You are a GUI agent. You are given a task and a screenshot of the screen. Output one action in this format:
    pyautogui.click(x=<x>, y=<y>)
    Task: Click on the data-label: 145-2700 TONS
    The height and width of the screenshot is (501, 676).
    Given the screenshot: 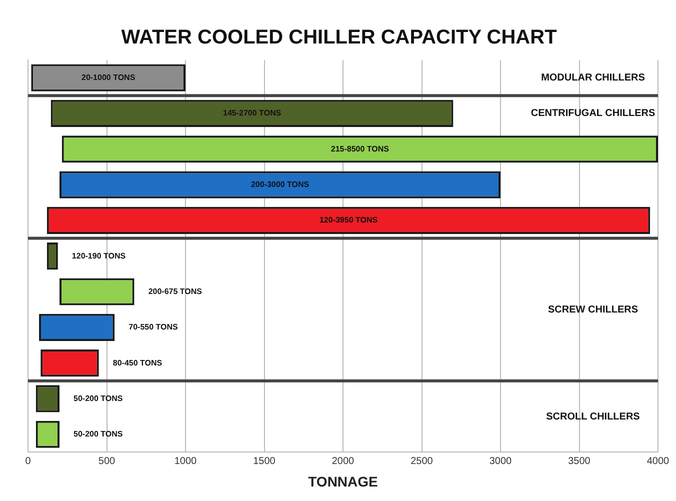 What is the action you would take?
    pyautogui.click(x=252, y=113)
    